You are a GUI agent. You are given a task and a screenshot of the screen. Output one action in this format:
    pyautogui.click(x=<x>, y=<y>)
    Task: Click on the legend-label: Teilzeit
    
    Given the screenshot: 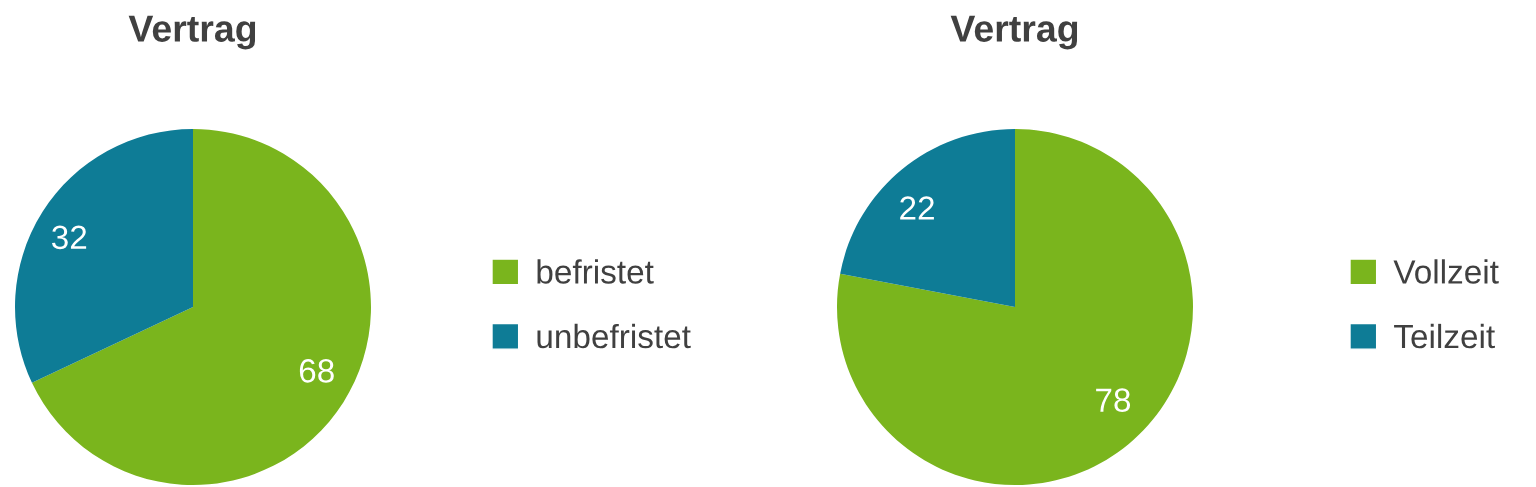 What is the action you would take?
    pyautogui.click(x=1444, y=336)
    